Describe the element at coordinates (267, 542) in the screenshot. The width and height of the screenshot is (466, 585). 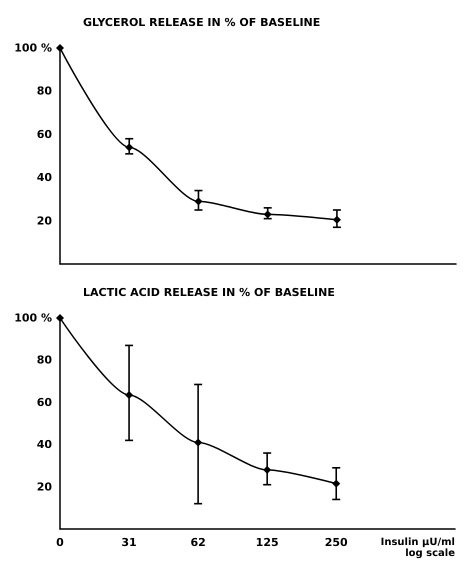
I see `x-tick-label: 125` at that location.